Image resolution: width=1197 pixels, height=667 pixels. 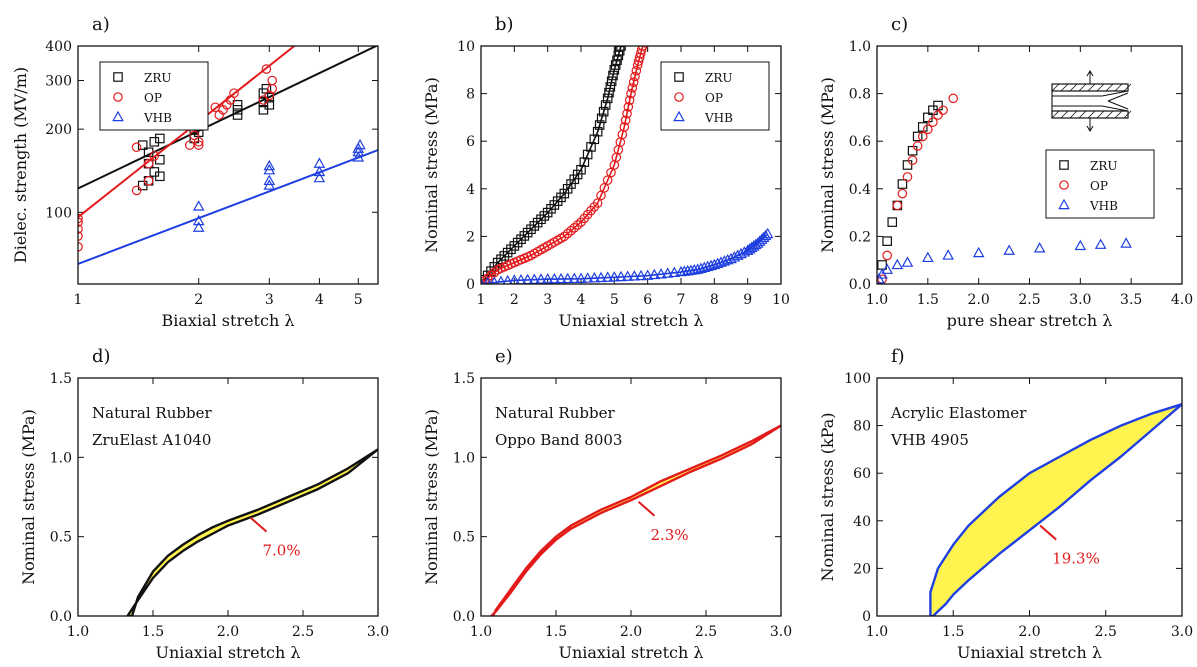 What do you see at coordinates (58, 82) in the screenshot?
I see `y-tick-label: 300` at bounding box center [58, 82].